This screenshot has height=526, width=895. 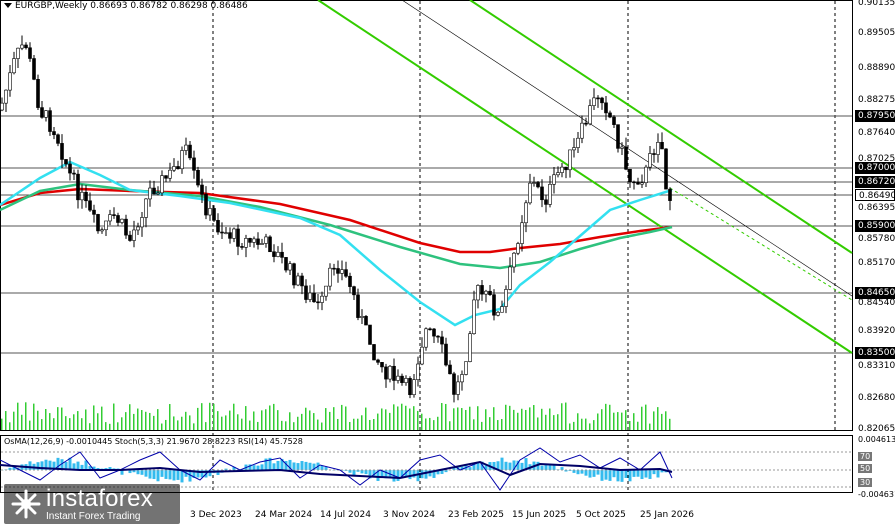 What do you see at coordinates (93, 516) in the screenshot?
I see `logo-tagline: Instant Forex Trading` at bounding box center [93, 516].